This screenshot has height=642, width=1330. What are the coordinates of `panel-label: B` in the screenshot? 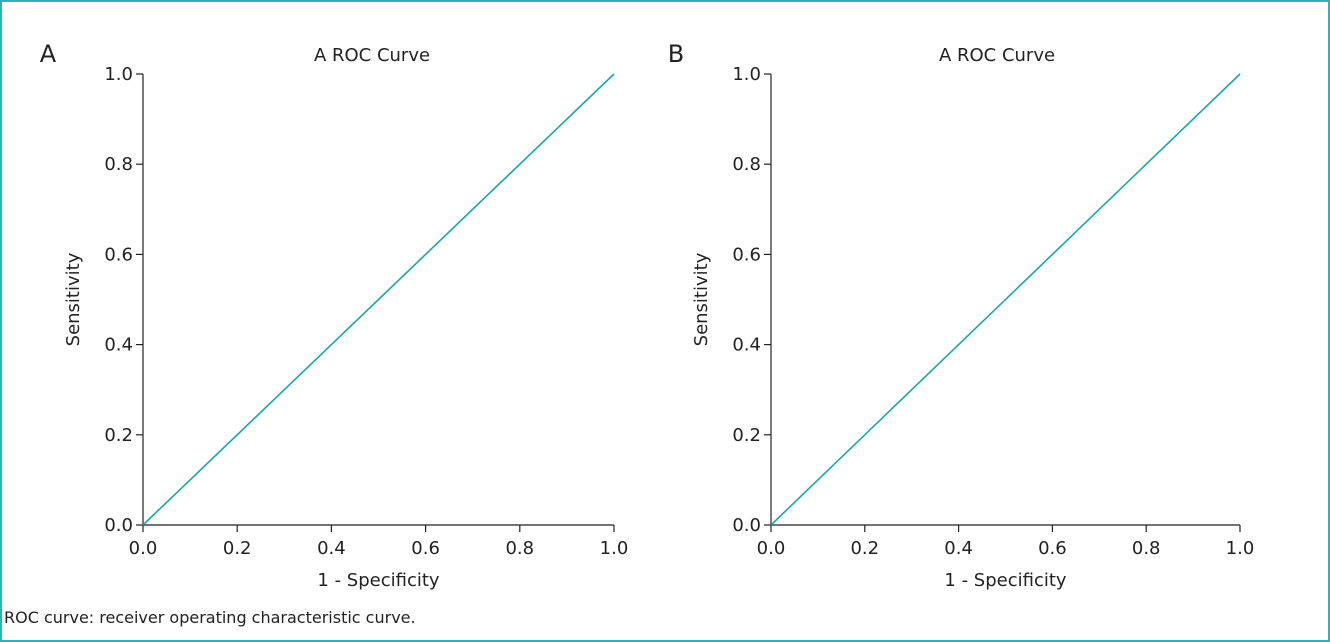 It's located at (676, 54).